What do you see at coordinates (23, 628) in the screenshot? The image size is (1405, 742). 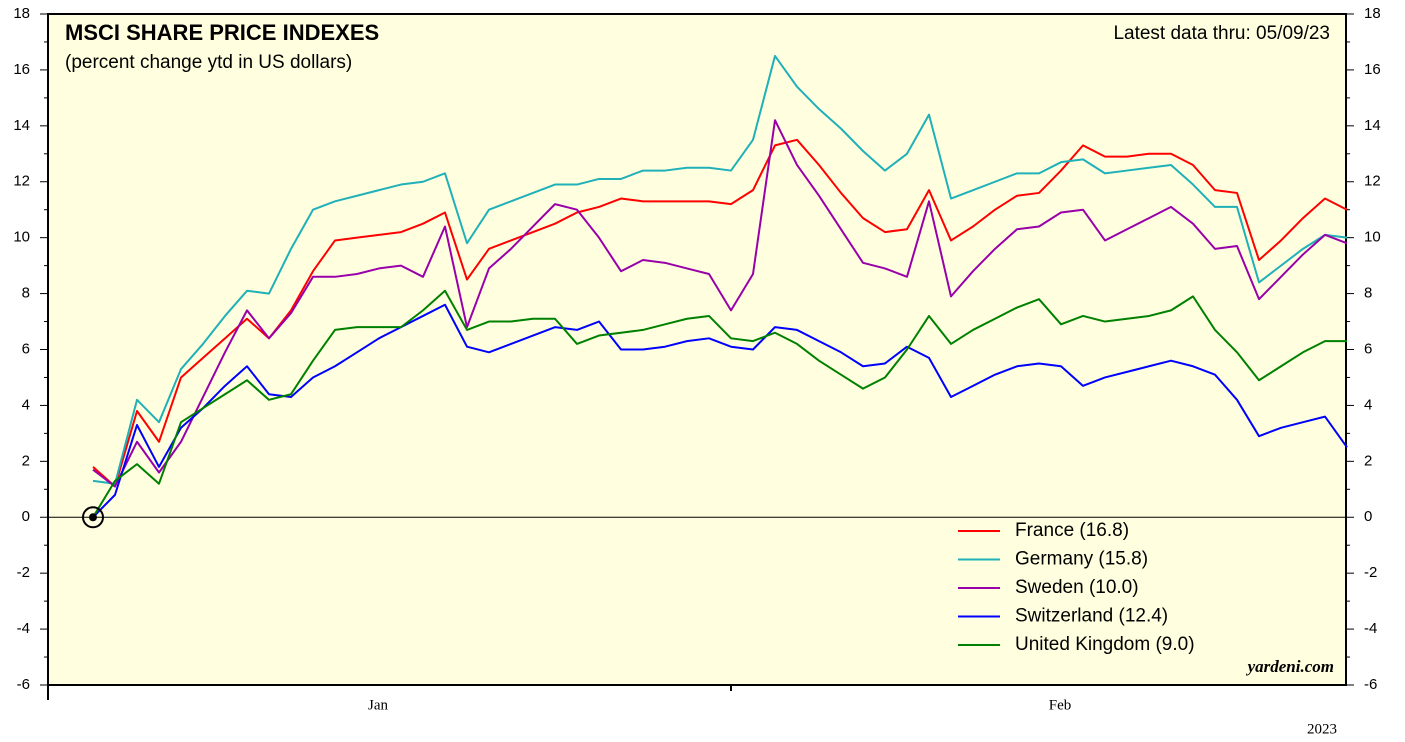 I see `y-tick-label: -4` at bounding box center [23, 628].